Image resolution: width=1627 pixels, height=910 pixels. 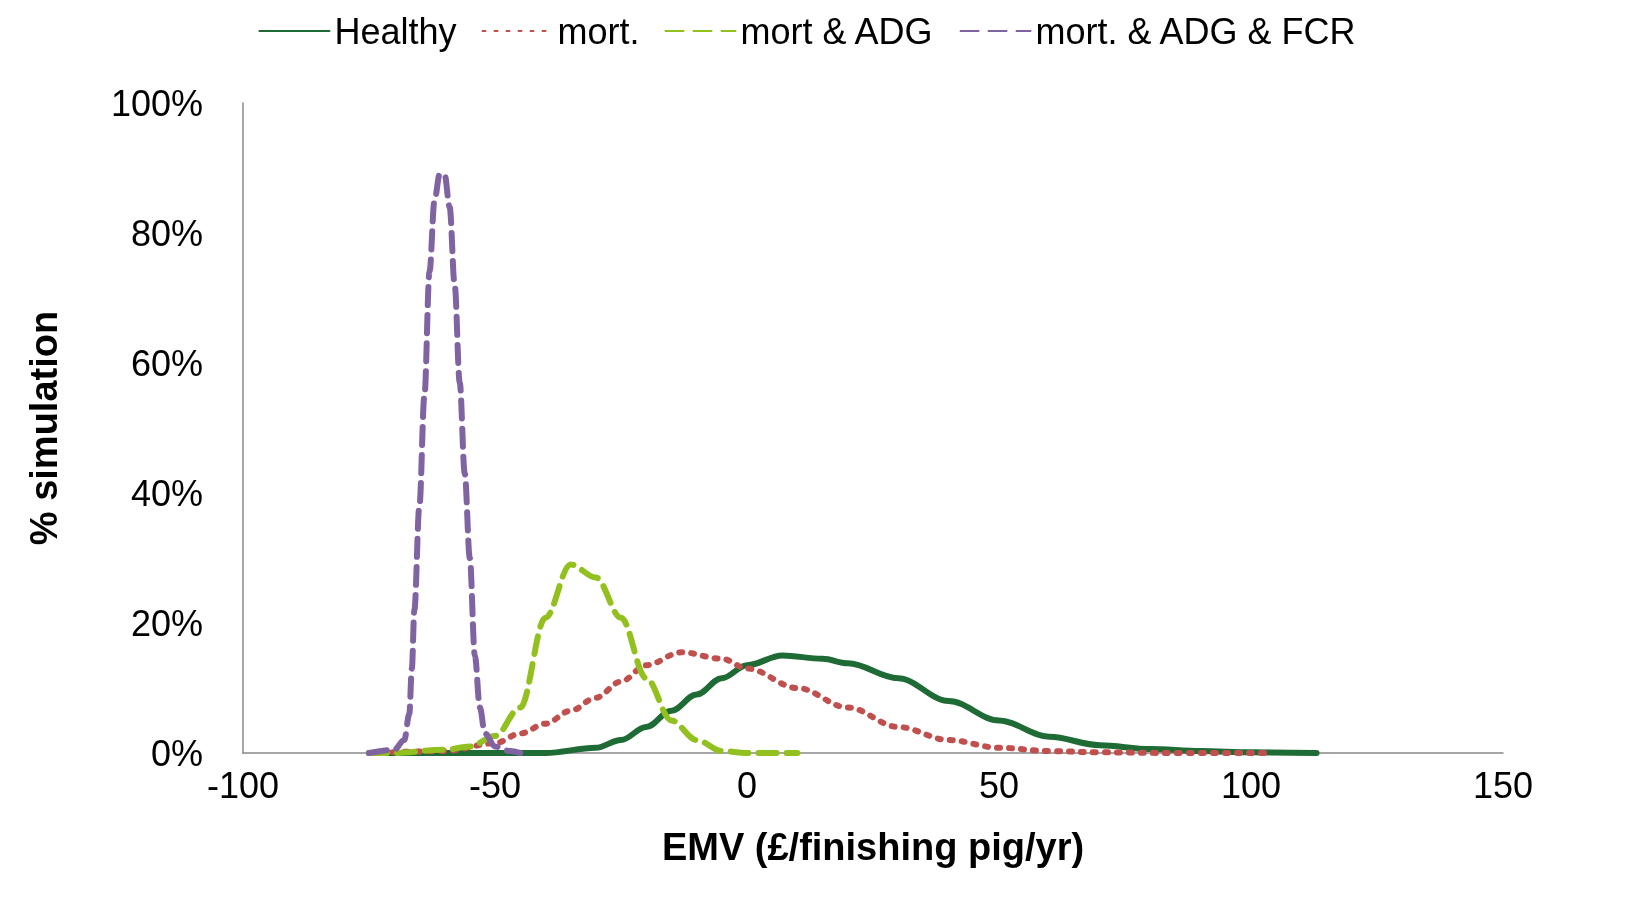 I want to click on x-tick-label: -50, so click(x=495, y=785).